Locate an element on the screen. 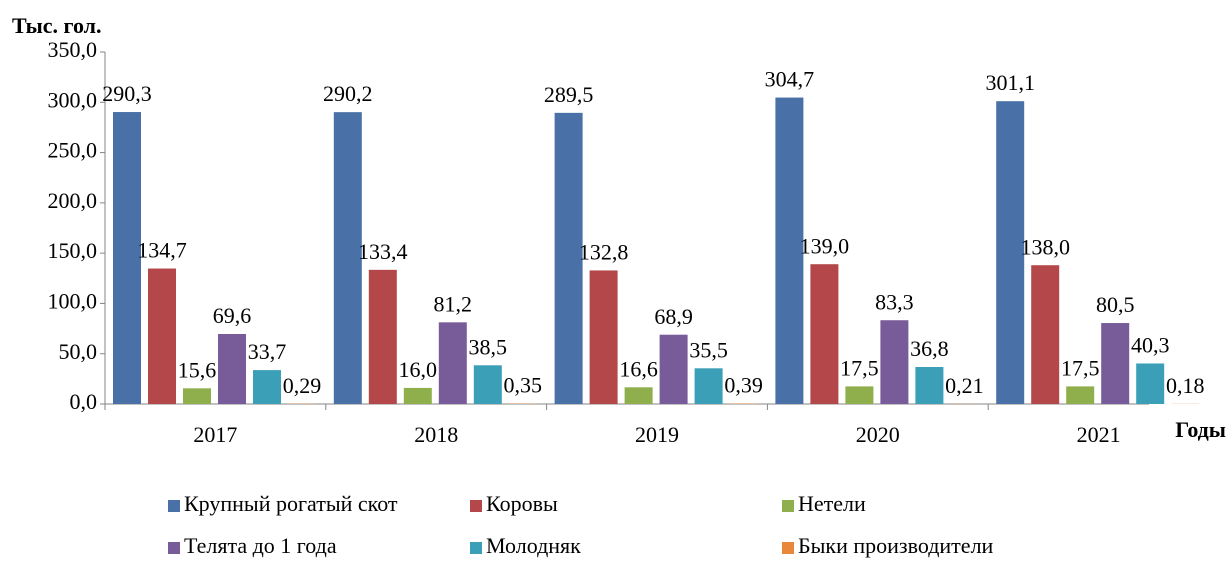  value-label: 290,2 is located at coordinates (348, 93).